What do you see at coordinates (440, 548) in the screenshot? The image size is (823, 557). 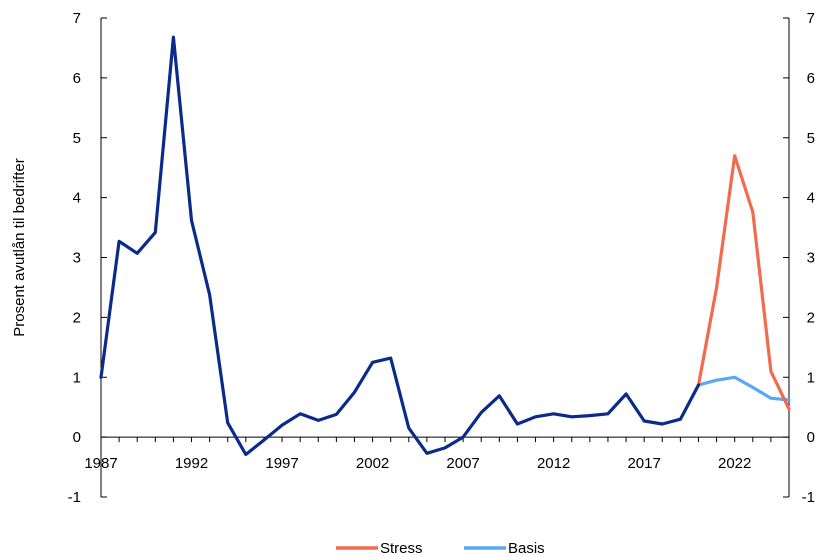 I see `legend: Stress Basis` at bounding box center [440, 548].